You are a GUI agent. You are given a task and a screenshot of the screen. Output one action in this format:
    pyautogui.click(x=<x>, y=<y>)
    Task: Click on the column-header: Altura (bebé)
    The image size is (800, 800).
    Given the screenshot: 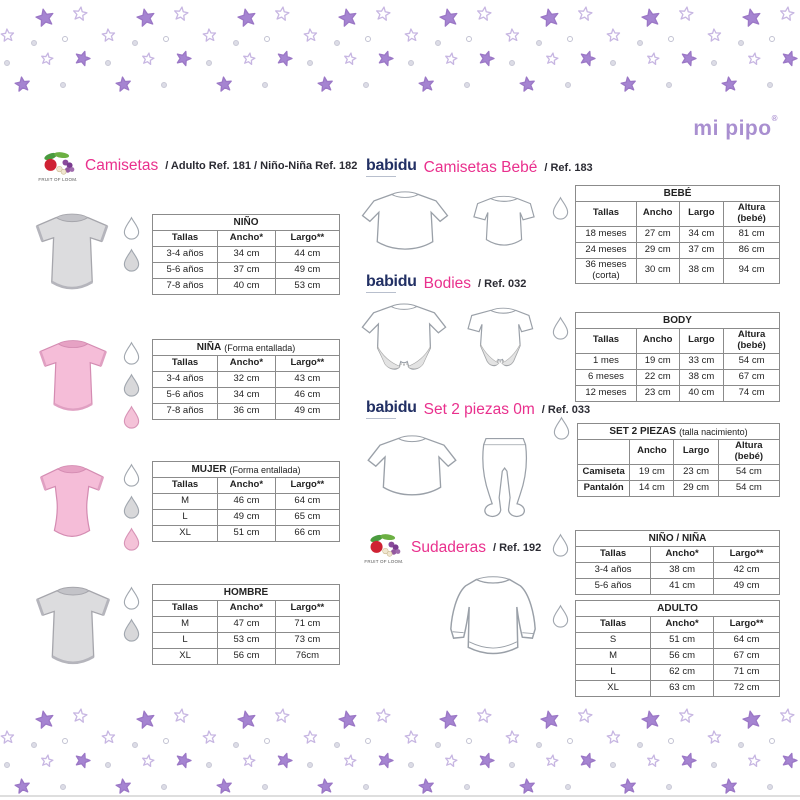 What is the action you would take?
    pyautogui.click(x=749, y=451)
    